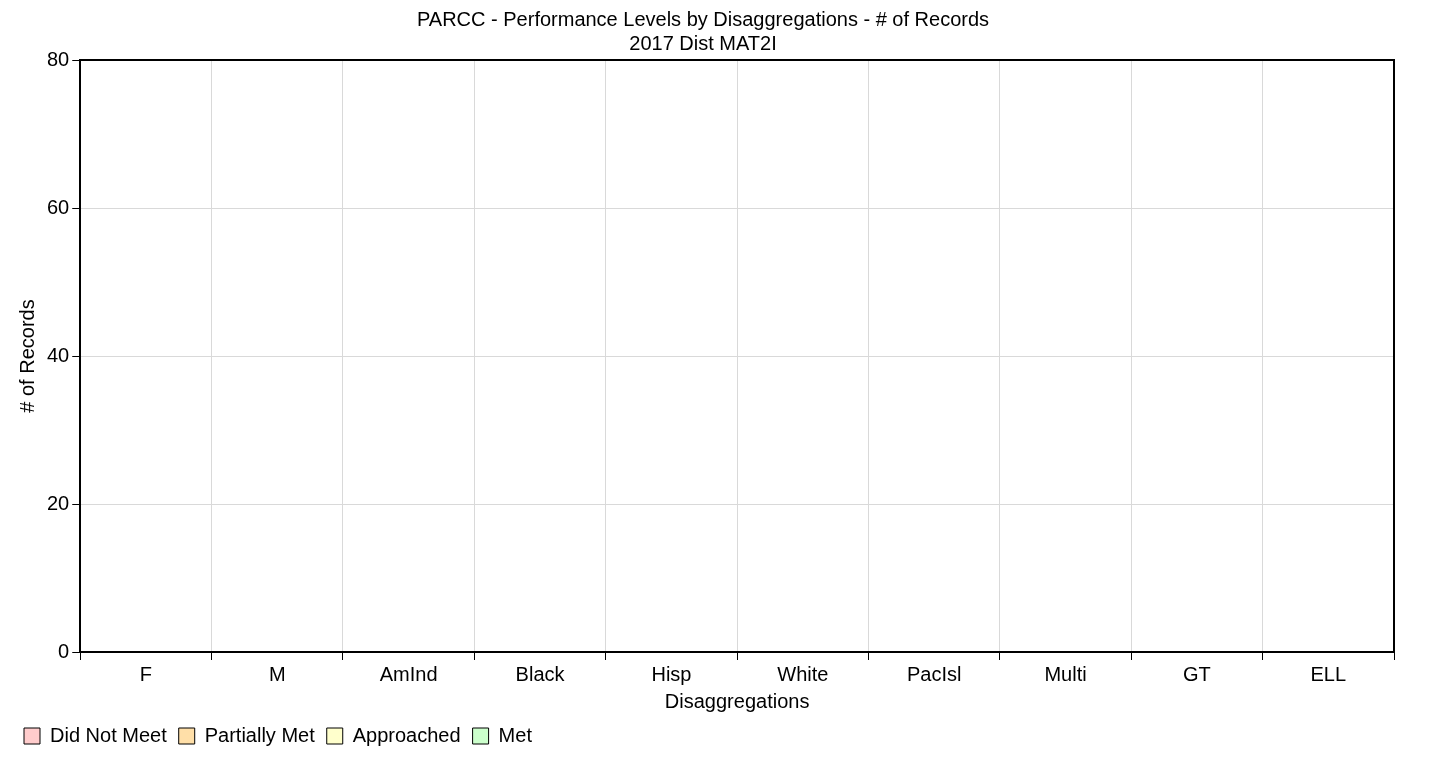 This screenshot has width=1442, height=764. What do you see at coordinates (1065, 673) in the screenshot?
I see `x-tick-label: Multi` at bounding box center [1065, 673].